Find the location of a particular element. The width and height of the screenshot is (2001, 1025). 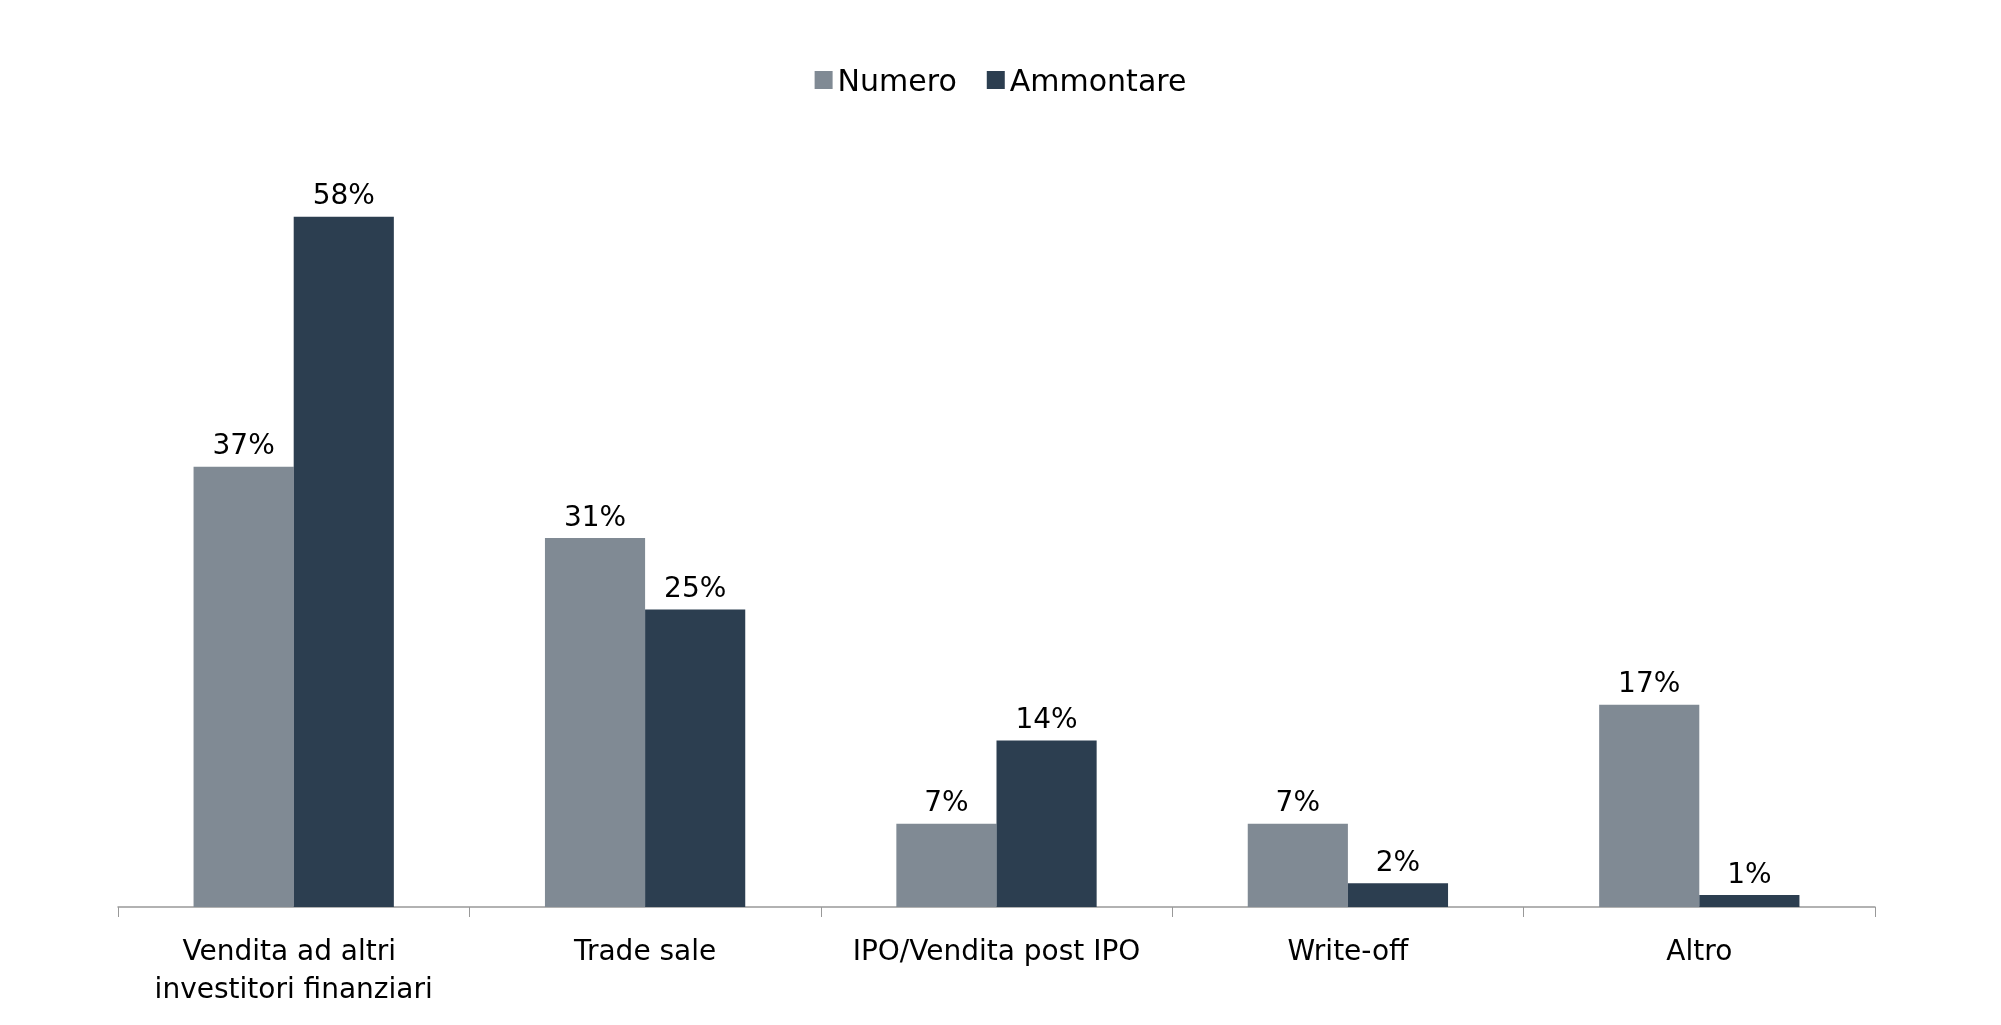

legend-label: Numero is located at coordinates (897, 80).